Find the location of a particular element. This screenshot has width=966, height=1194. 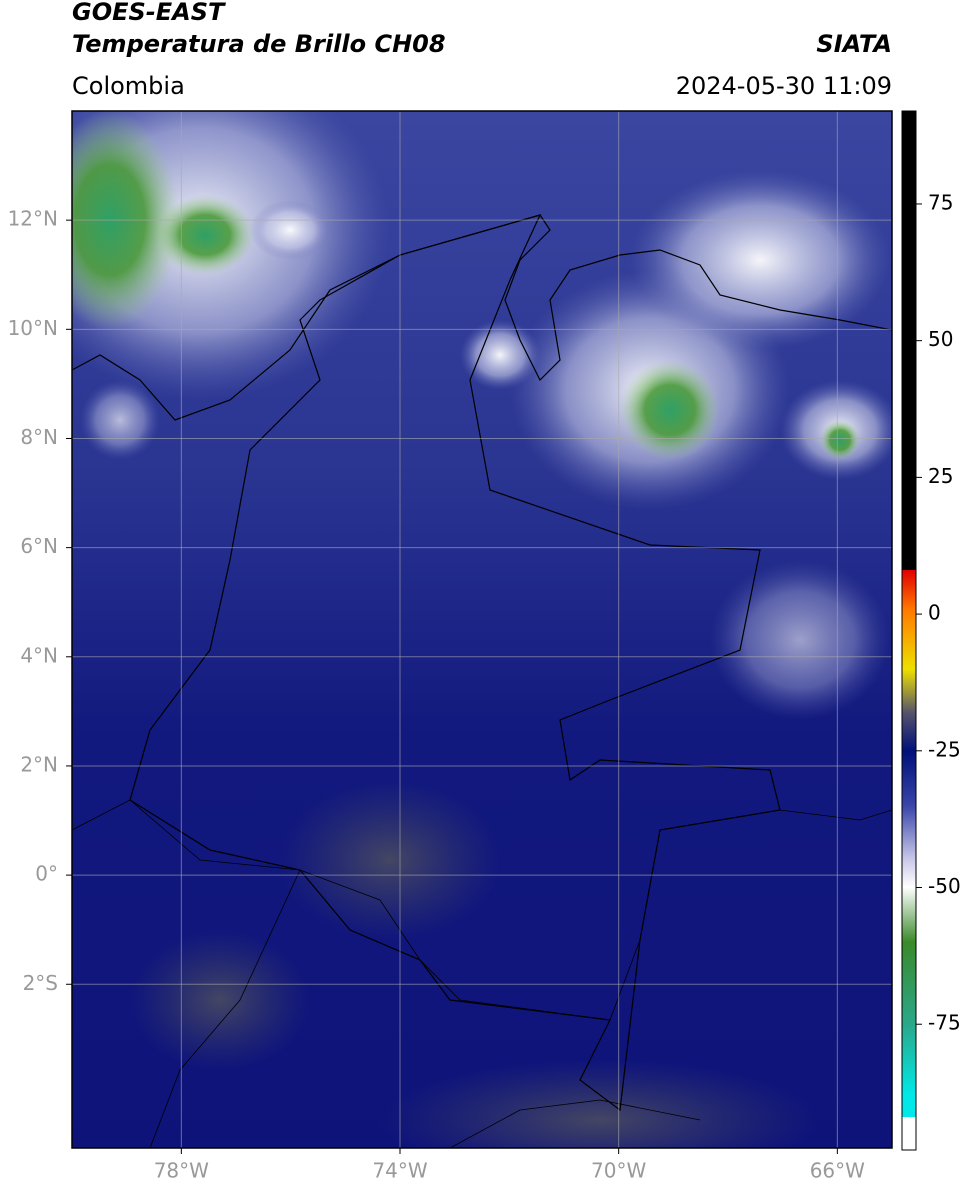

y-tick-label: 2°S is located at coordinates (40, 983).